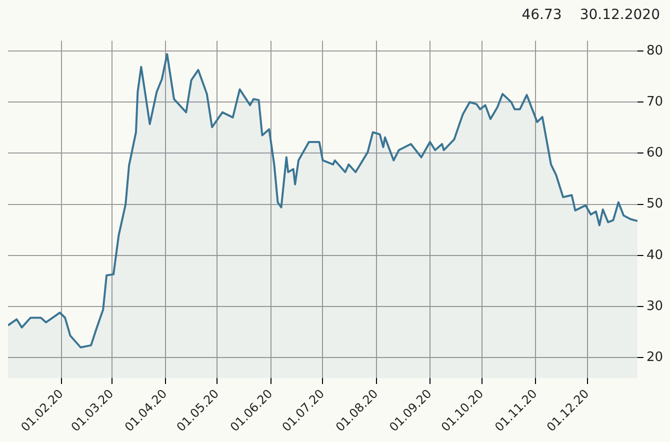 The height and width of the screenshot is (442, 670). Describe the element at coordinates (655, 204) in the screenshot. I see `y-tick-label: 50` at that location.